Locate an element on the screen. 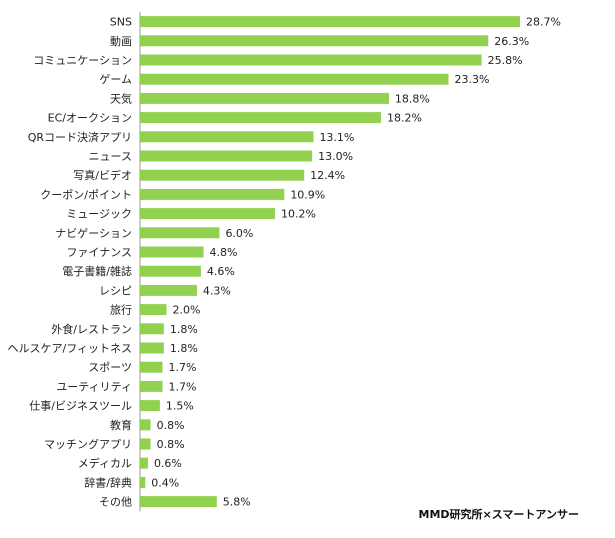 The height and width of the screenshot is (538, 615). category-label: EC/オークション is located at coordinates (90, 118).